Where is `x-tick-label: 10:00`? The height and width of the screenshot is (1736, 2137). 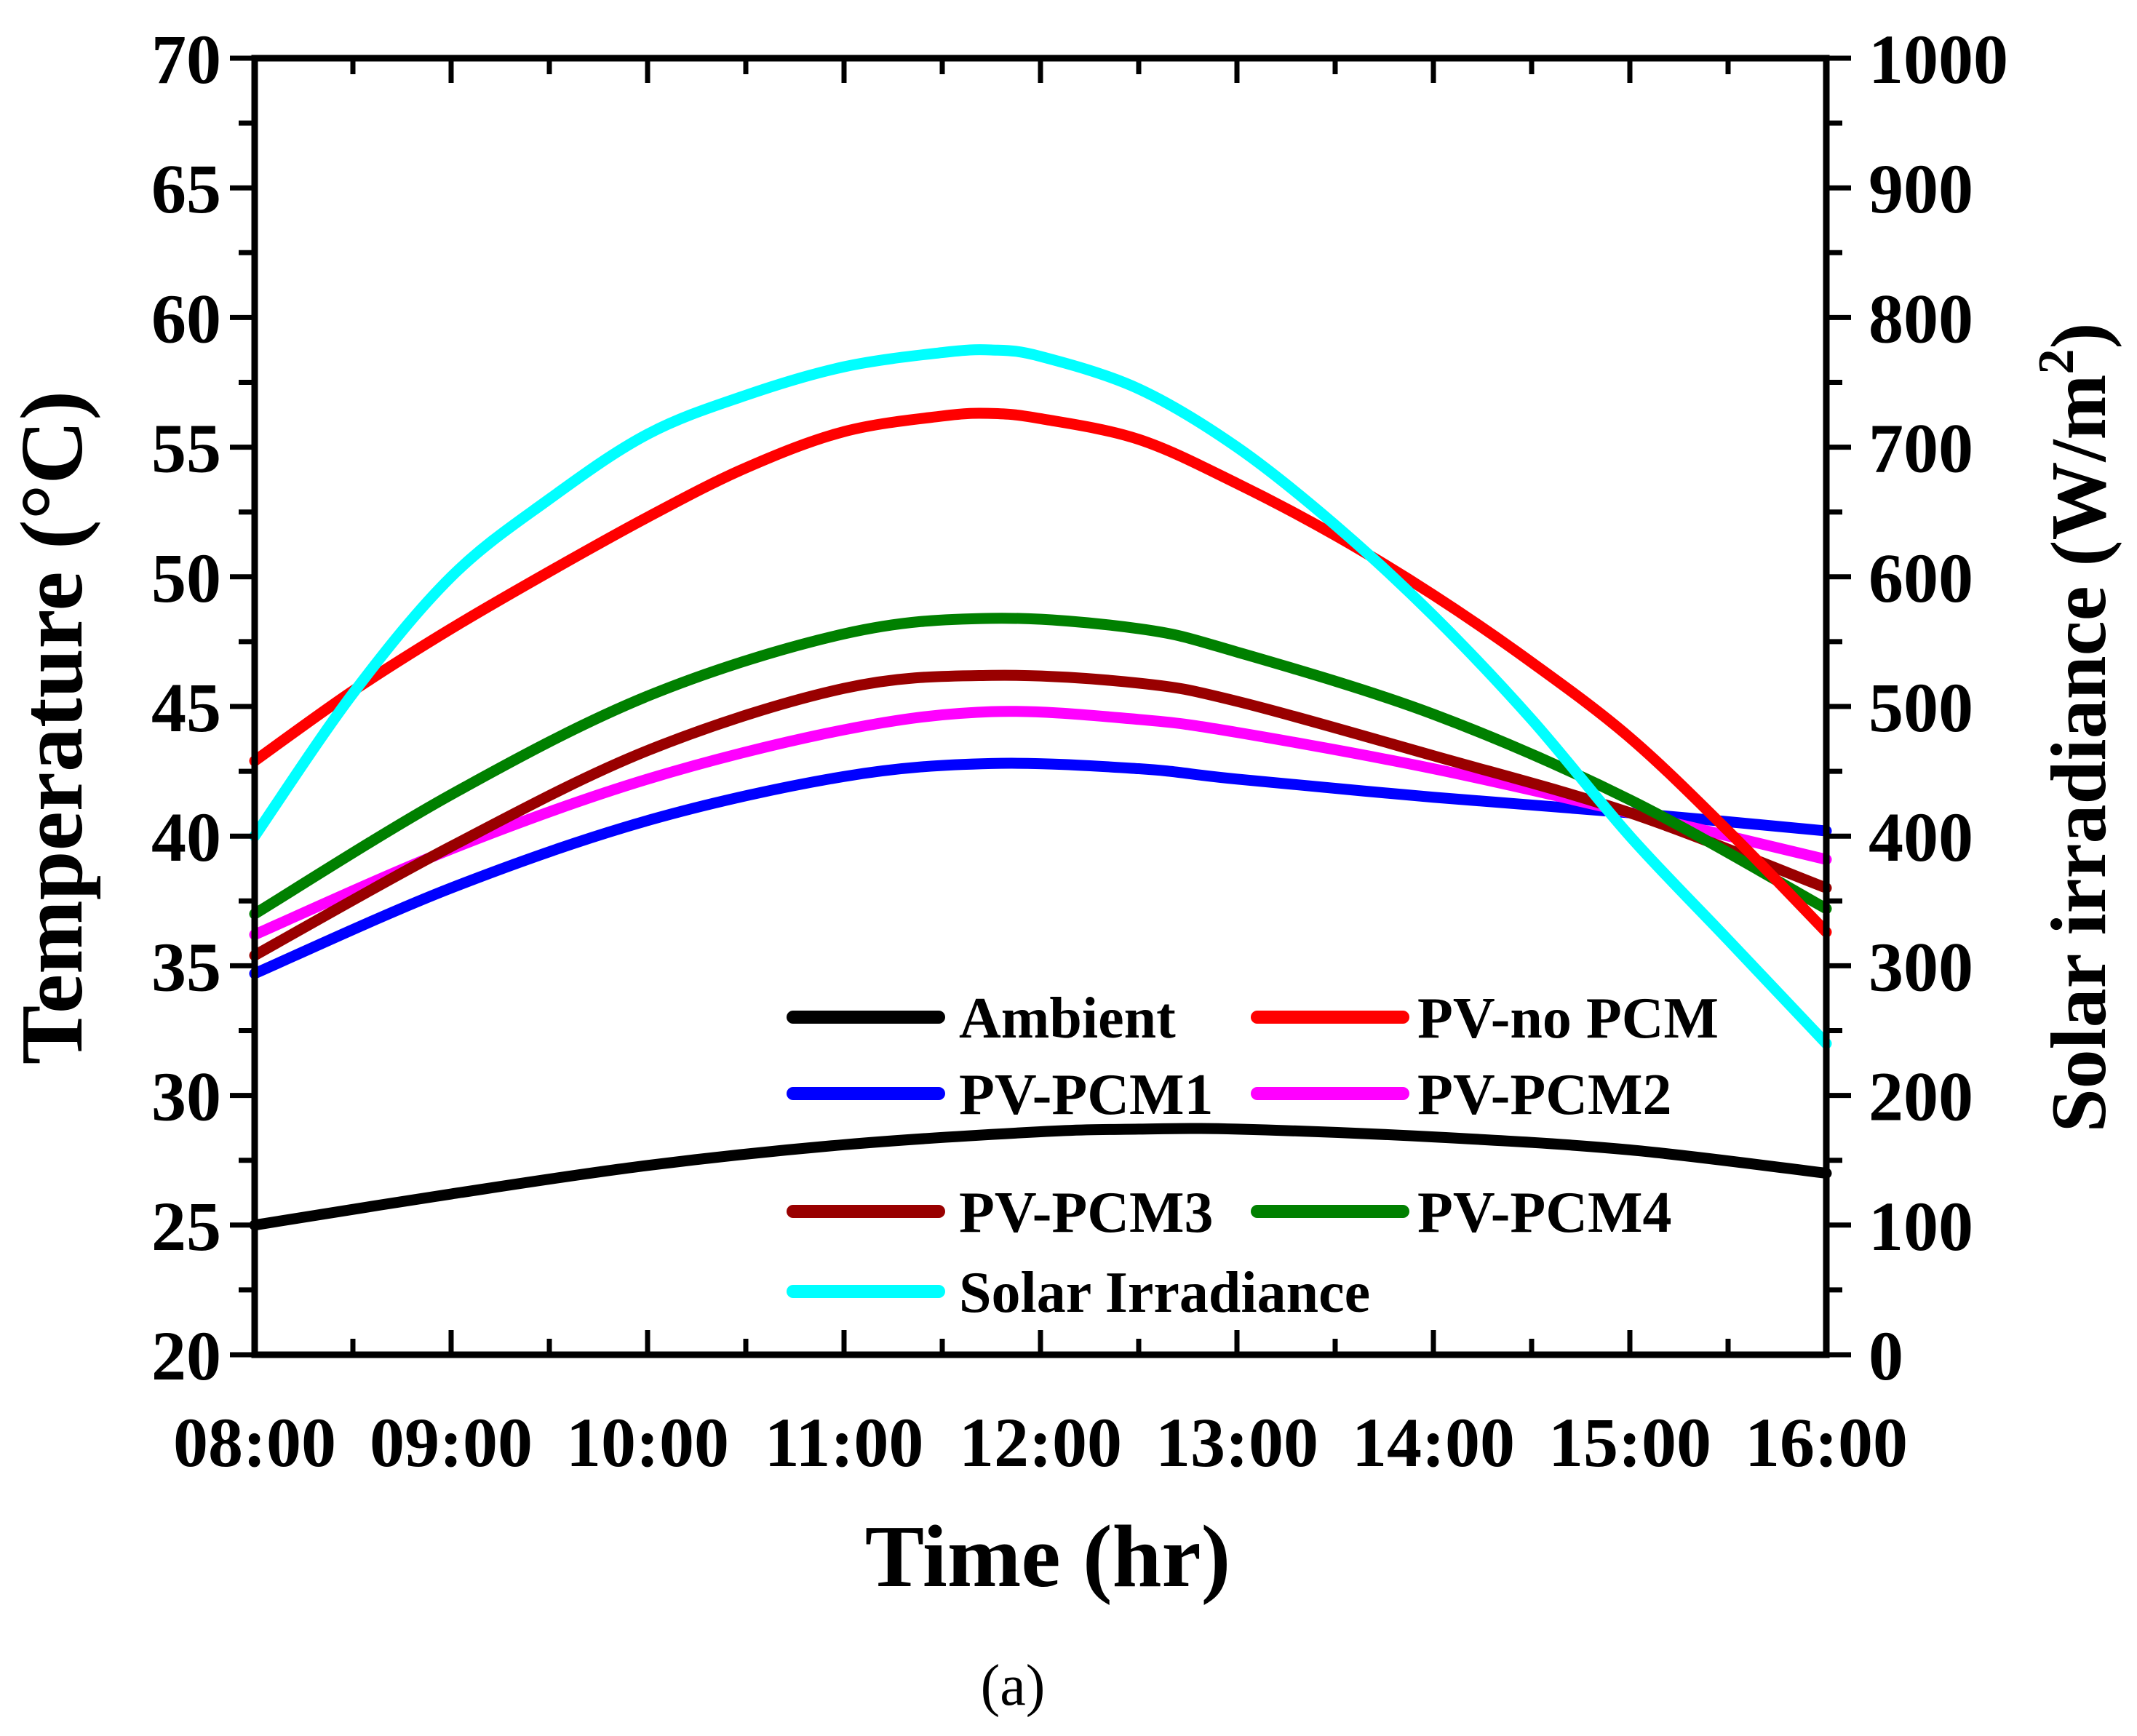 x-tick-label: 10:00 is located at coordinates (647, 1442).